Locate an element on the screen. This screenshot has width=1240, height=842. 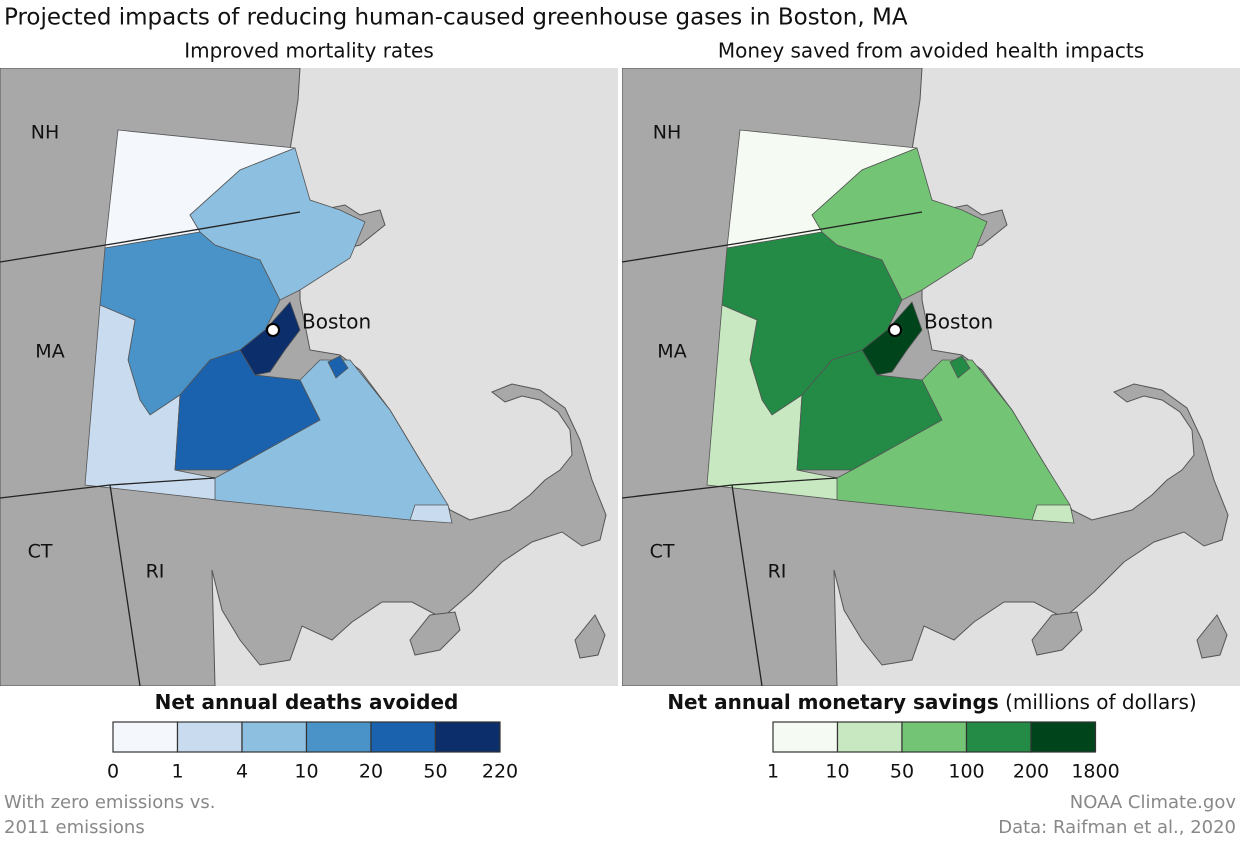
footnote: With zero emissions vs. is located at coordinates (110, 802).